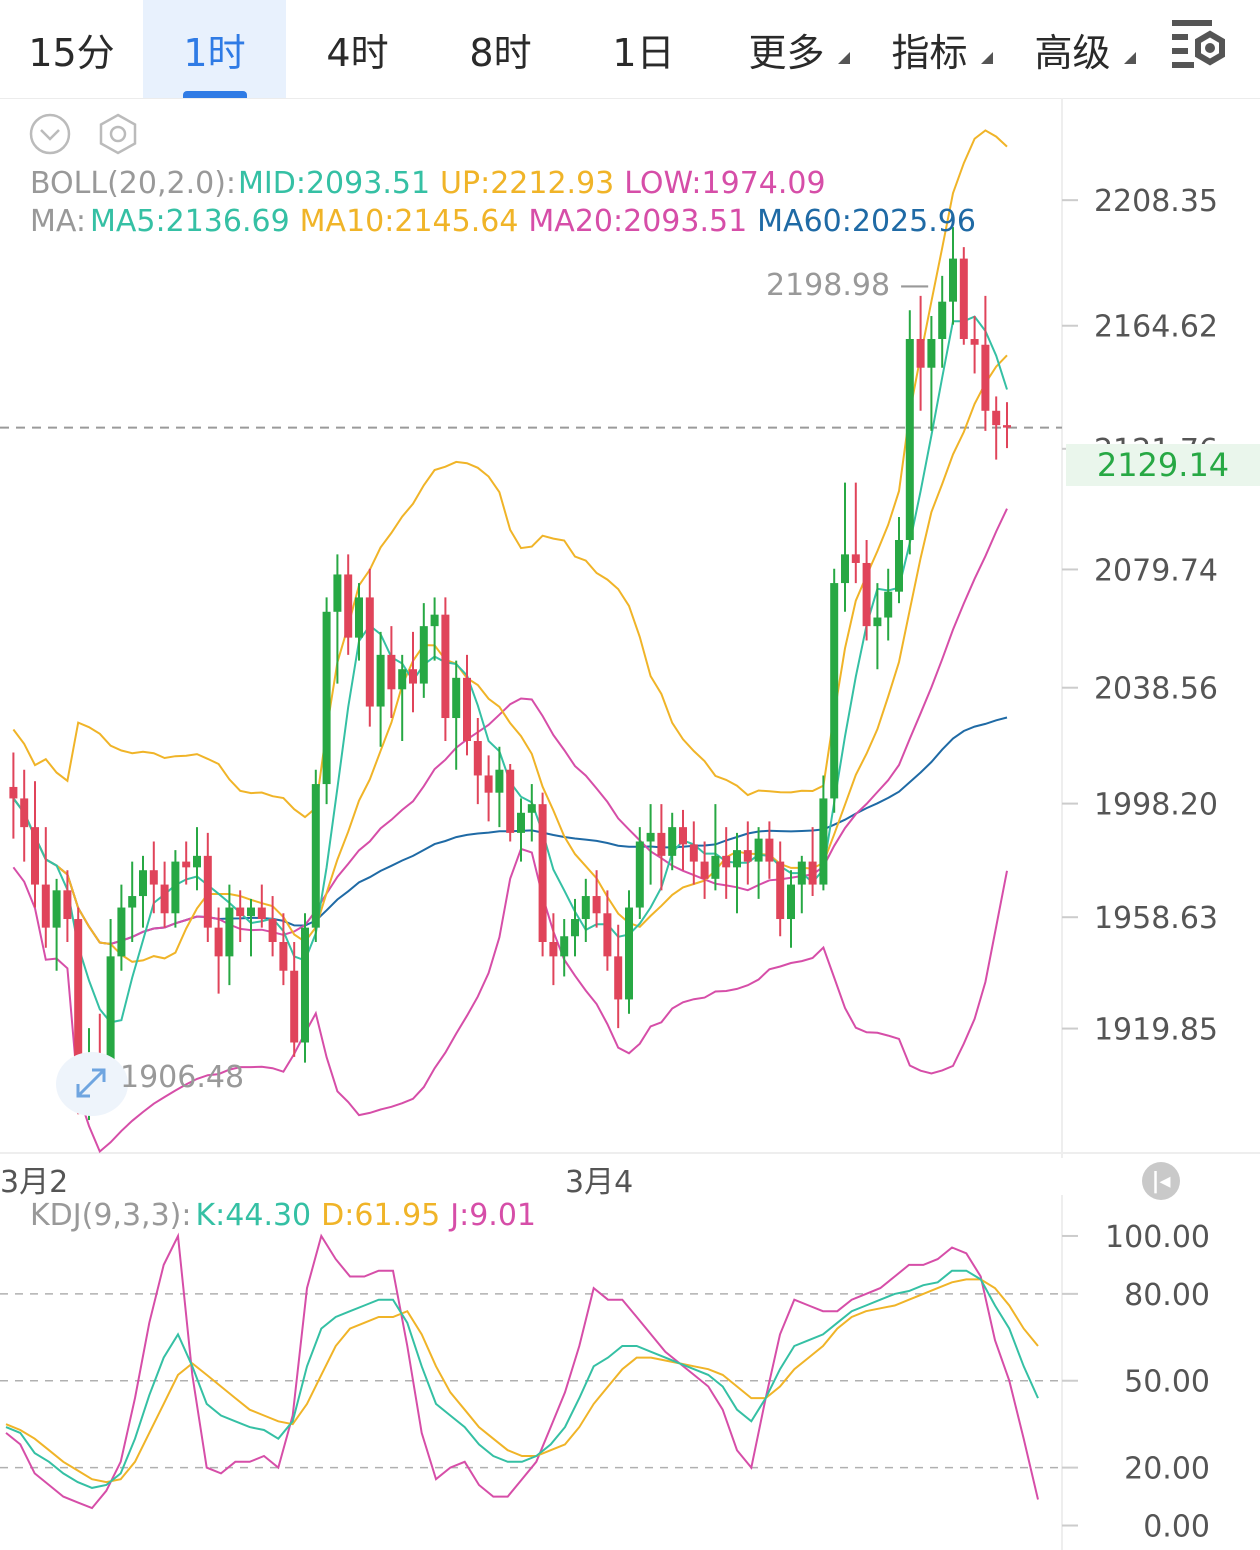 The height and width of the screenshot is (1550, 1260). What do you see at coordinates (92, 1084) in the screenshot?
I see `expand-arrows-icon` at bounding box center [92, 1084].